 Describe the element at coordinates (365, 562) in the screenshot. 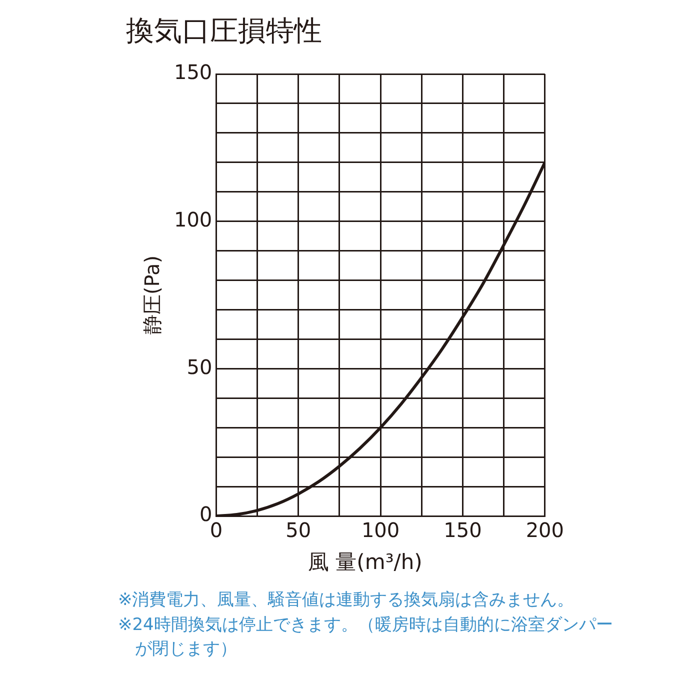

I see `x-axis-title: 風 量(m³/h)` at that location.